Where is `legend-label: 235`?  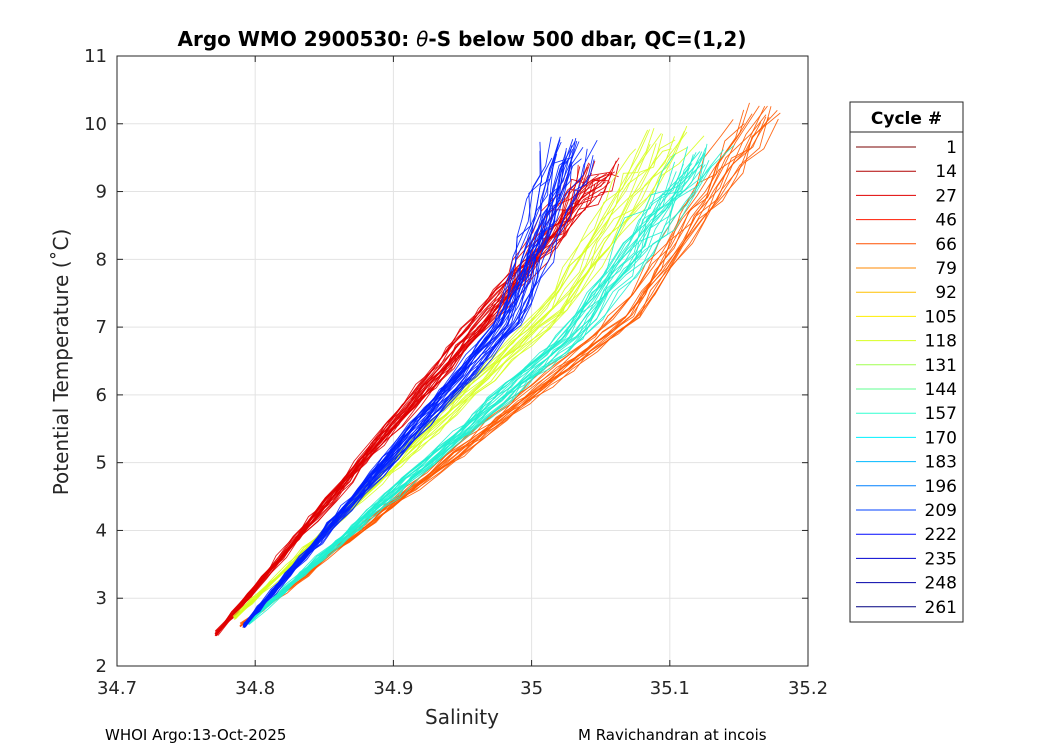
legend-label: 235 is located at coordinates (941, 559).